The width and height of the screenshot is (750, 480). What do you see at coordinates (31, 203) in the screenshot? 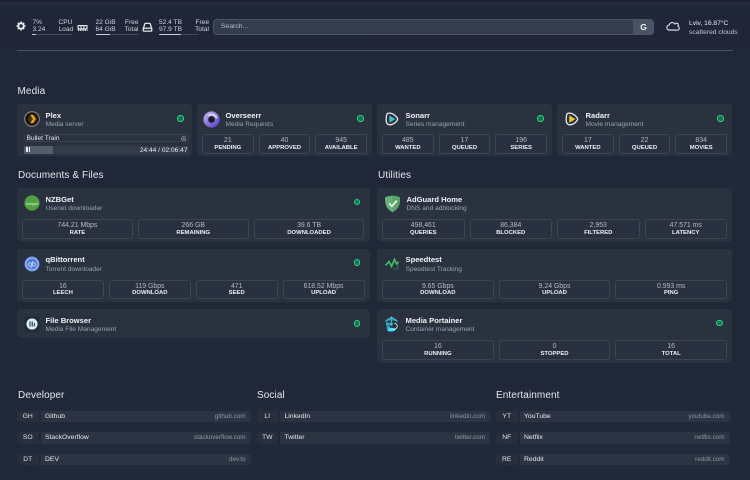
I see `svg-text: nzbget` at bounding box center [31, 203].